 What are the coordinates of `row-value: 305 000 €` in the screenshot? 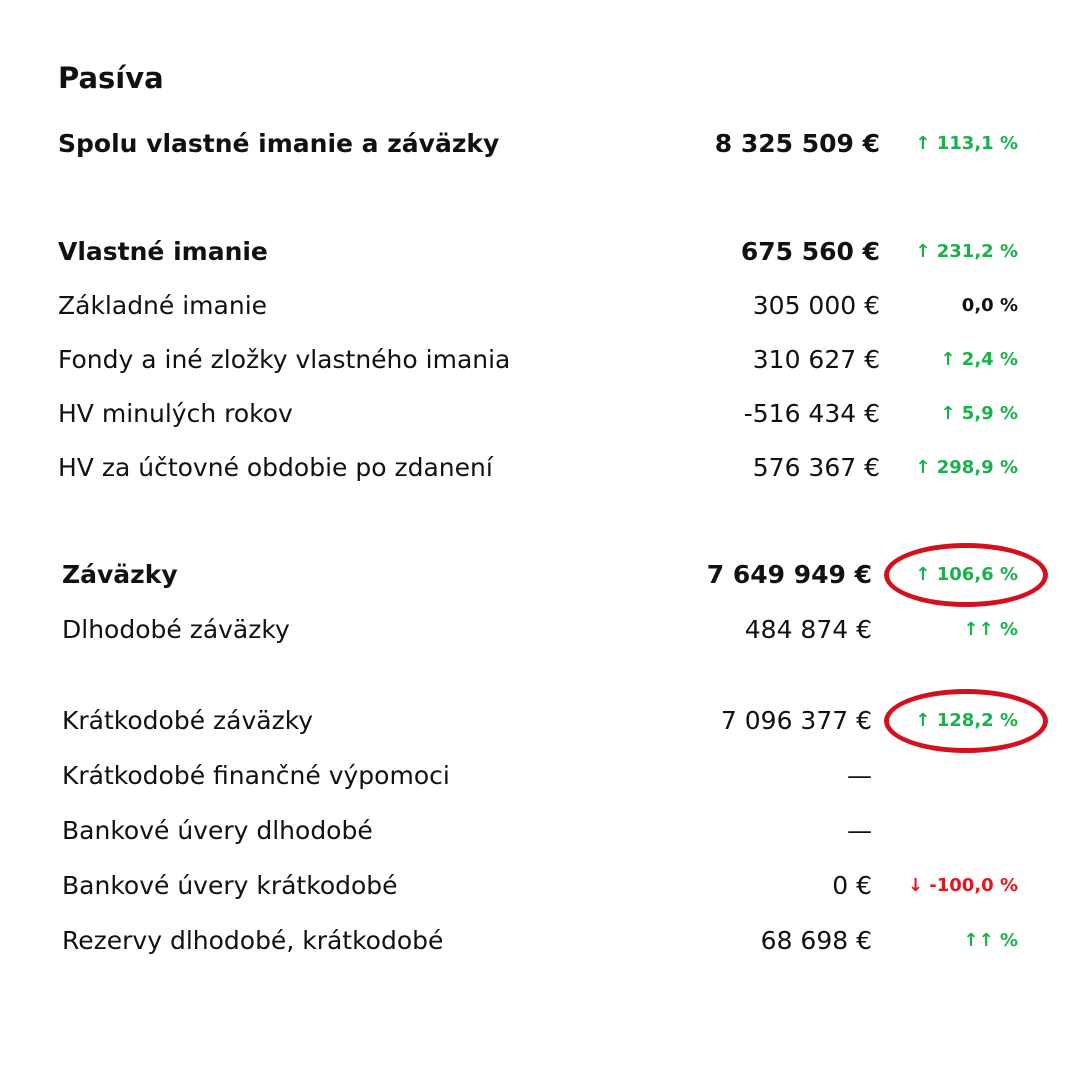 It's located at (816, 305).